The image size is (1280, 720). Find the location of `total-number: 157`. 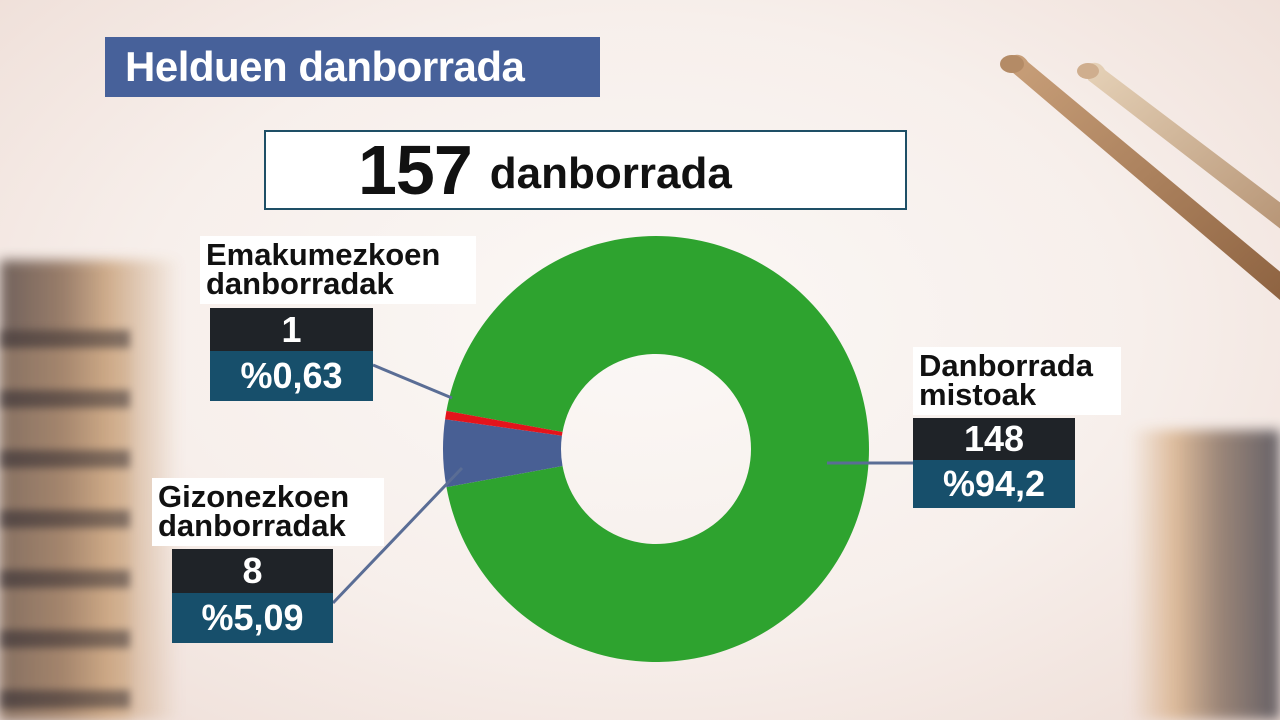

total-number: 157 is located at coordinates (415, 170).